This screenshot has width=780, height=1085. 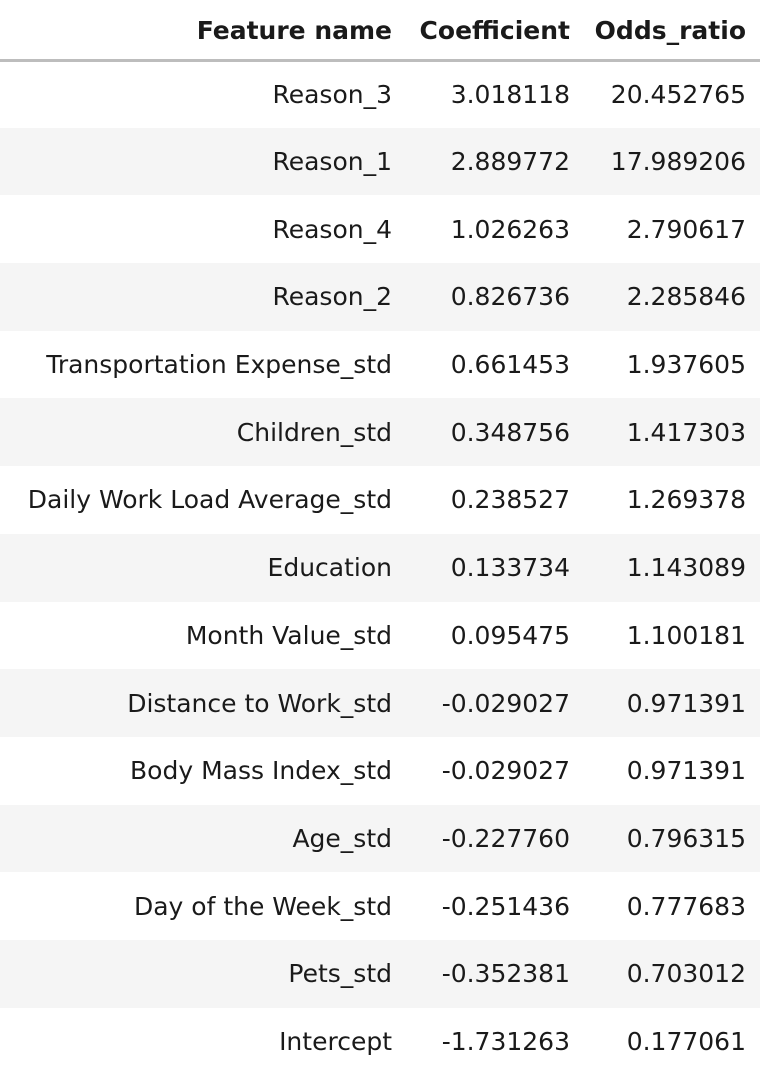 What do you see at coordinates (495, 31) in the screenshot?
I see `column-header-coefficient: Coefficient` at bounding box center [495, 31].